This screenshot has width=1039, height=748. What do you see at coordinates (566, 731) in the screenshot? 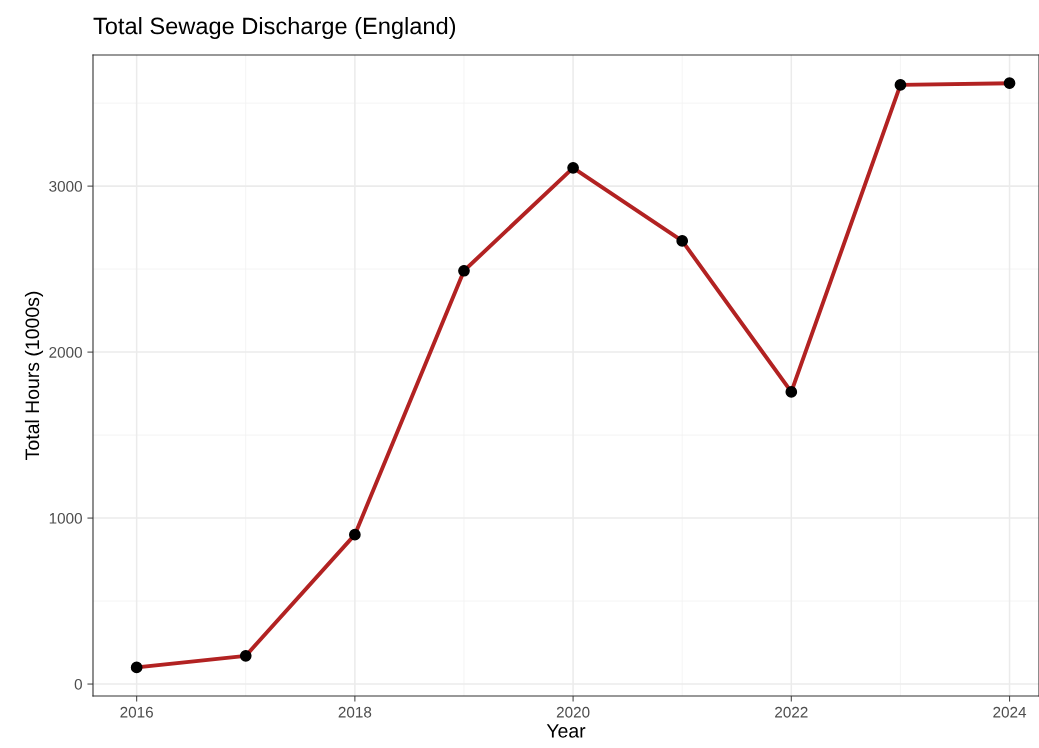
I see `x-axis-title: Year` at bounding box center [566, 731].